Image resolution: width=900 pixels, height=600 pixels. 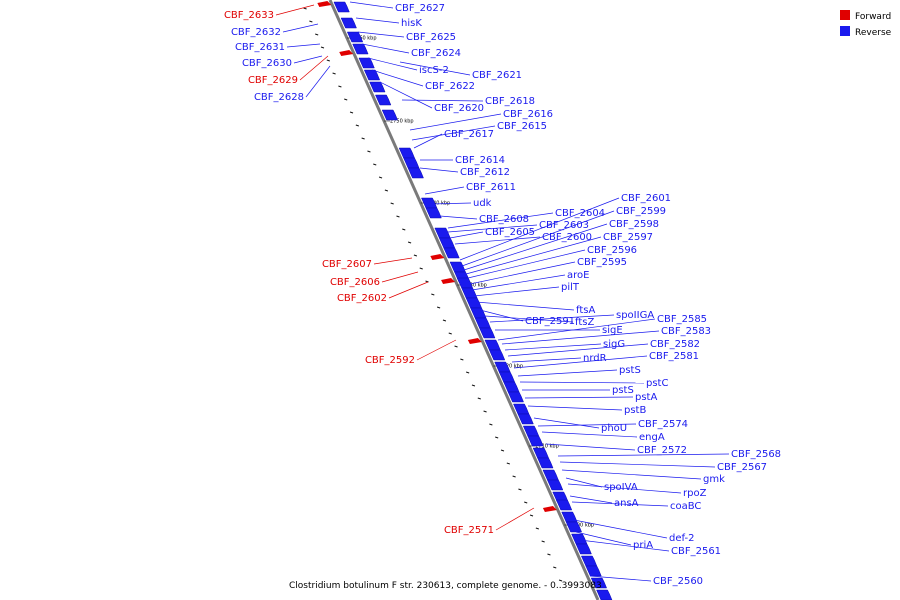 I want to click on forward-gene-label: CBF_2629, so click(x=273, y=80).